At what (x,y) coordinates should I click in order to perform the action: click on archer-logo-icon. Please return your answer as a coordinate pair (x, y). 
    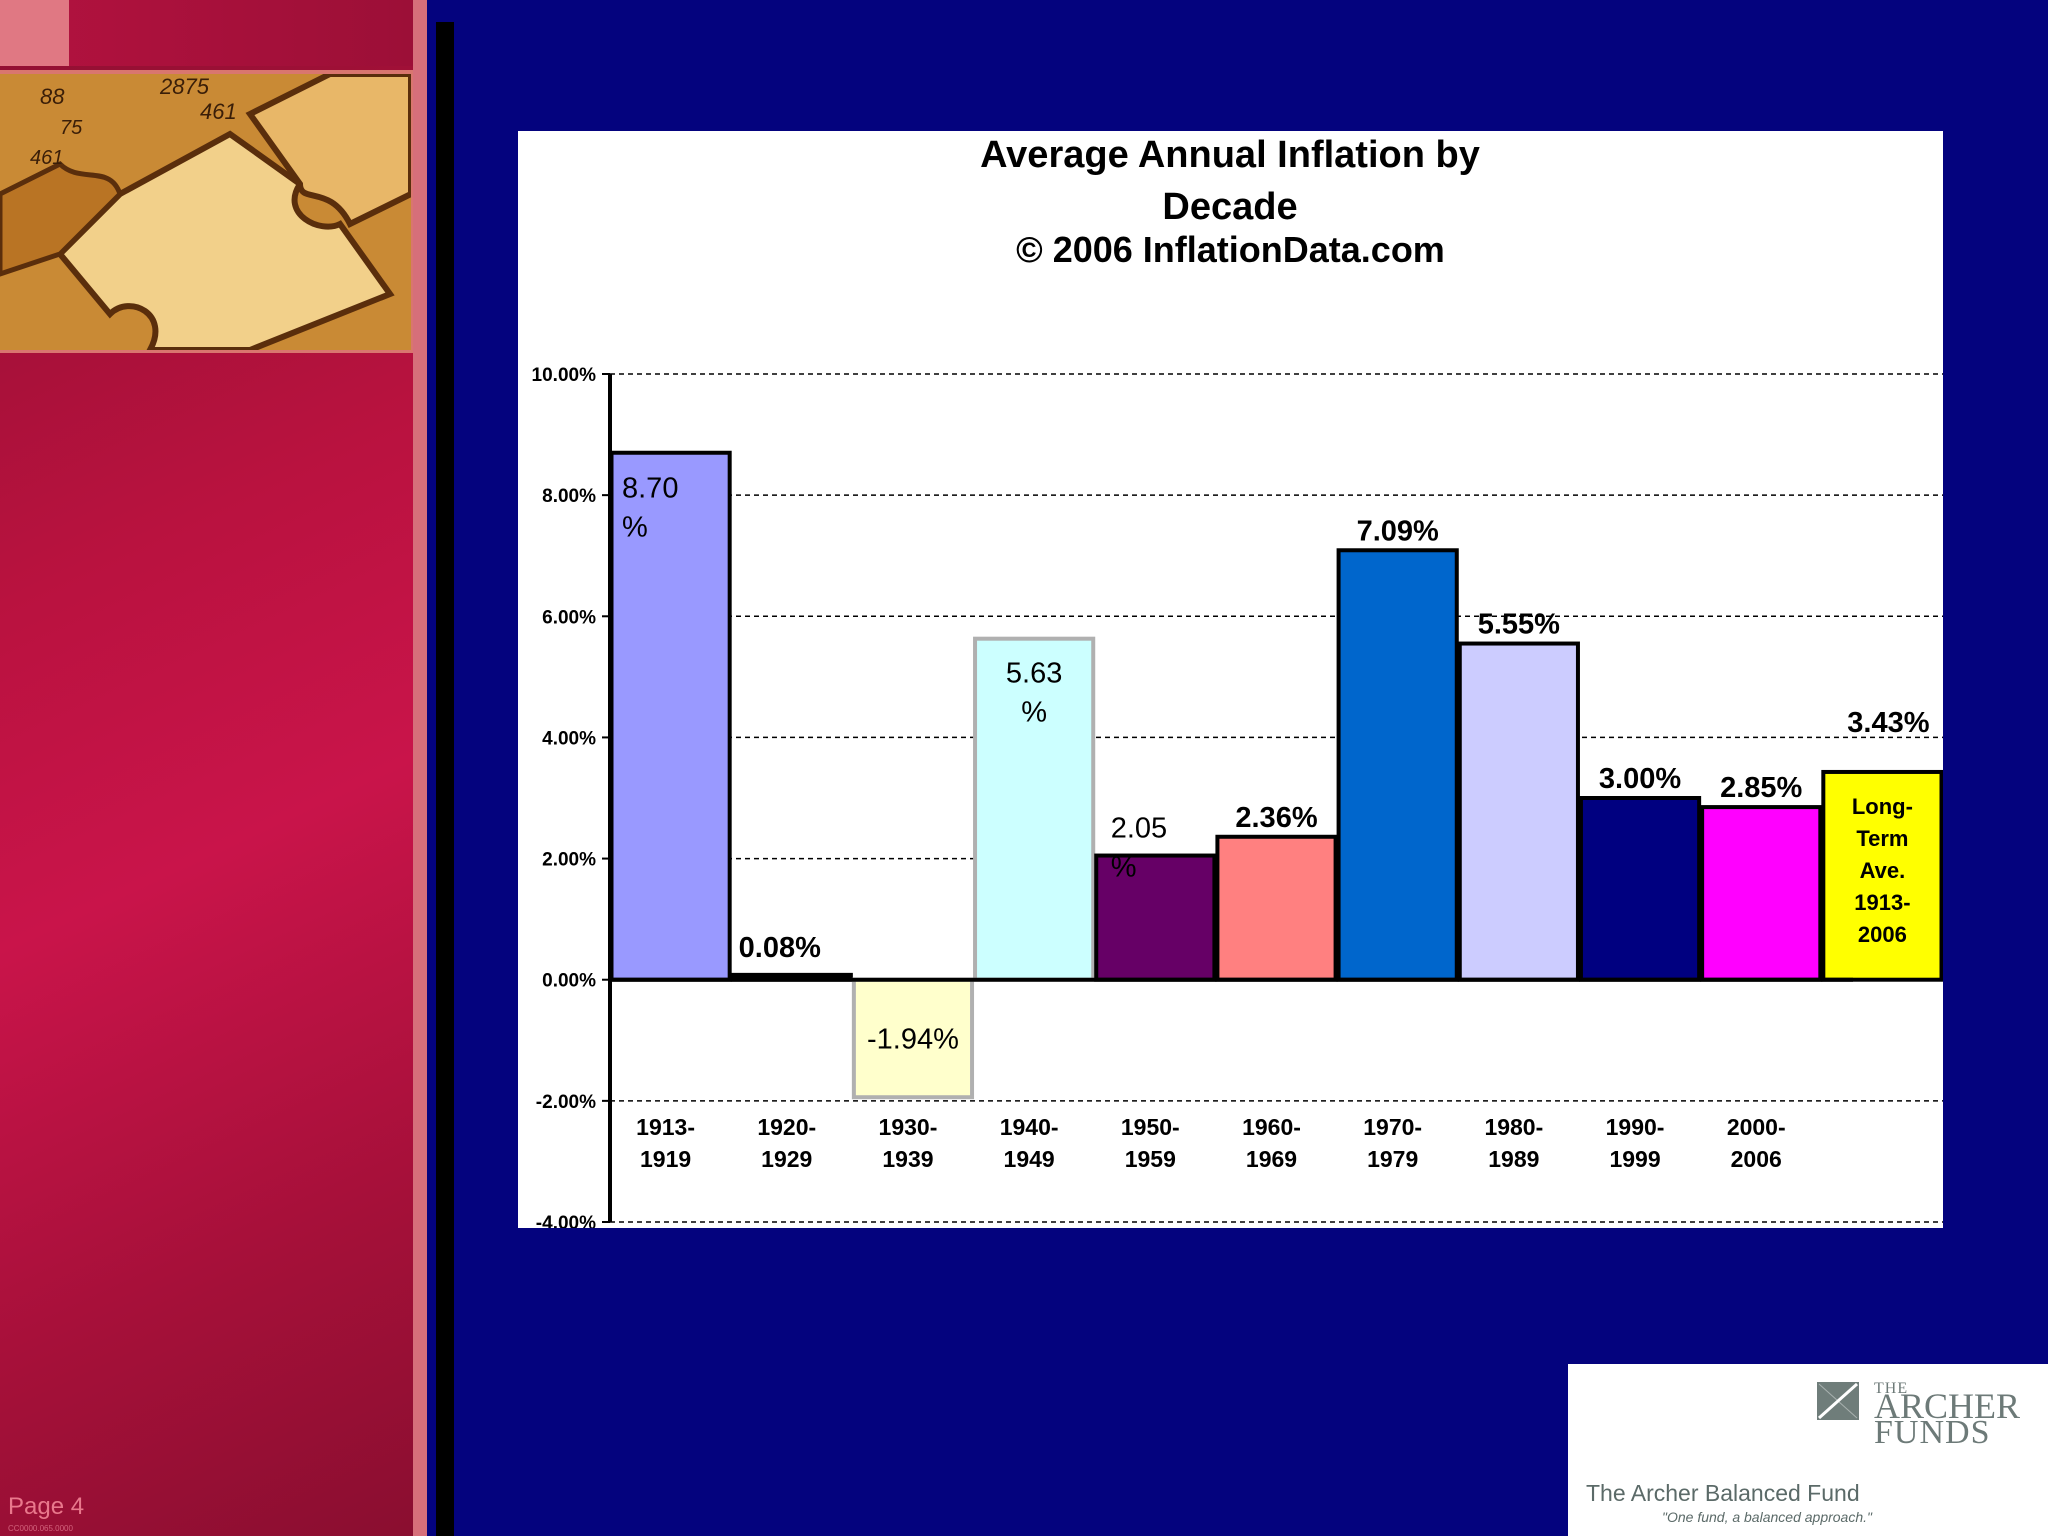
    Looking at the image, I should click on (1838, 1401).